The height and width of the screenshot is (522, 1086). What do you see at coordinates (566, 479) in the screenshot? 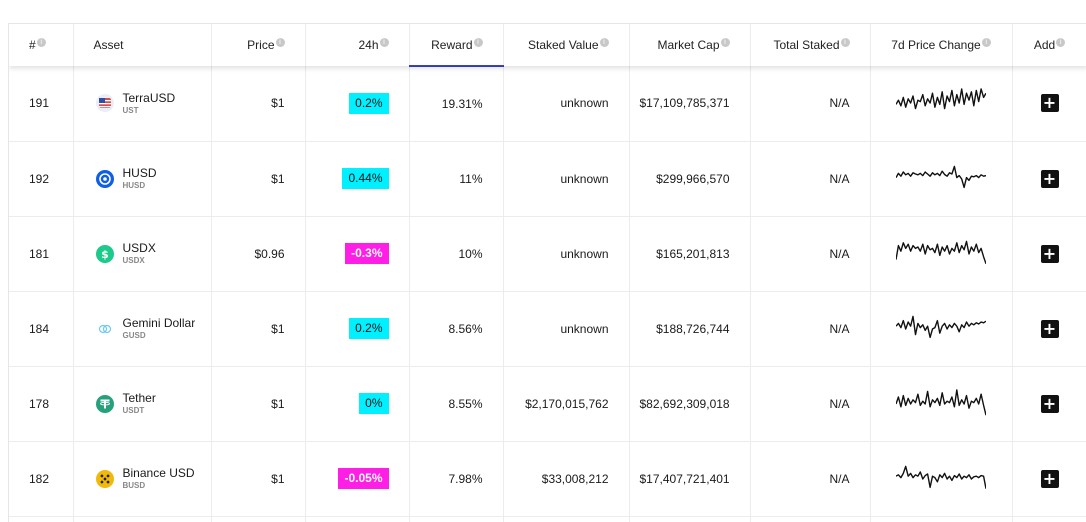
I see `staked-value-cell: $33,008,212` at bounding box center [566, 479].